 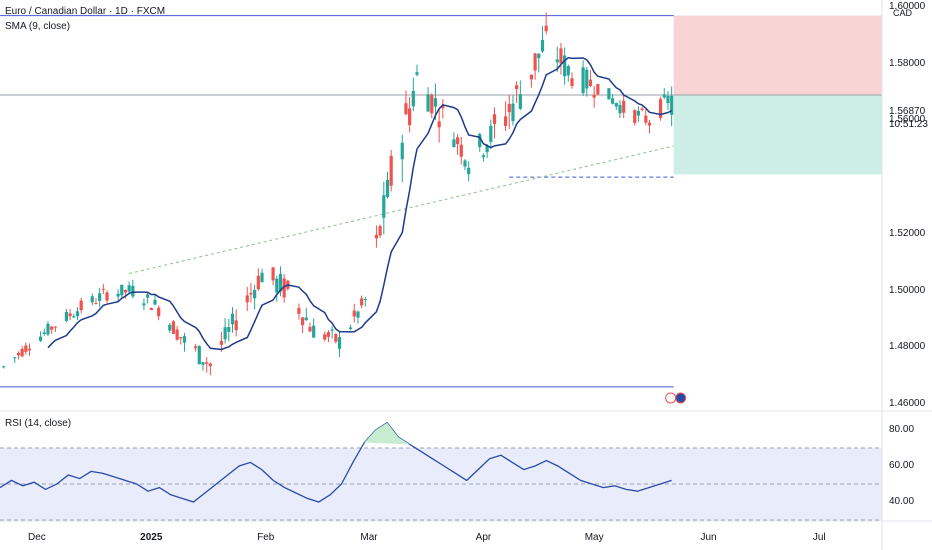 I want to click on rsi-indicator-label: RSI (14, close), so click(x=38, y=423).